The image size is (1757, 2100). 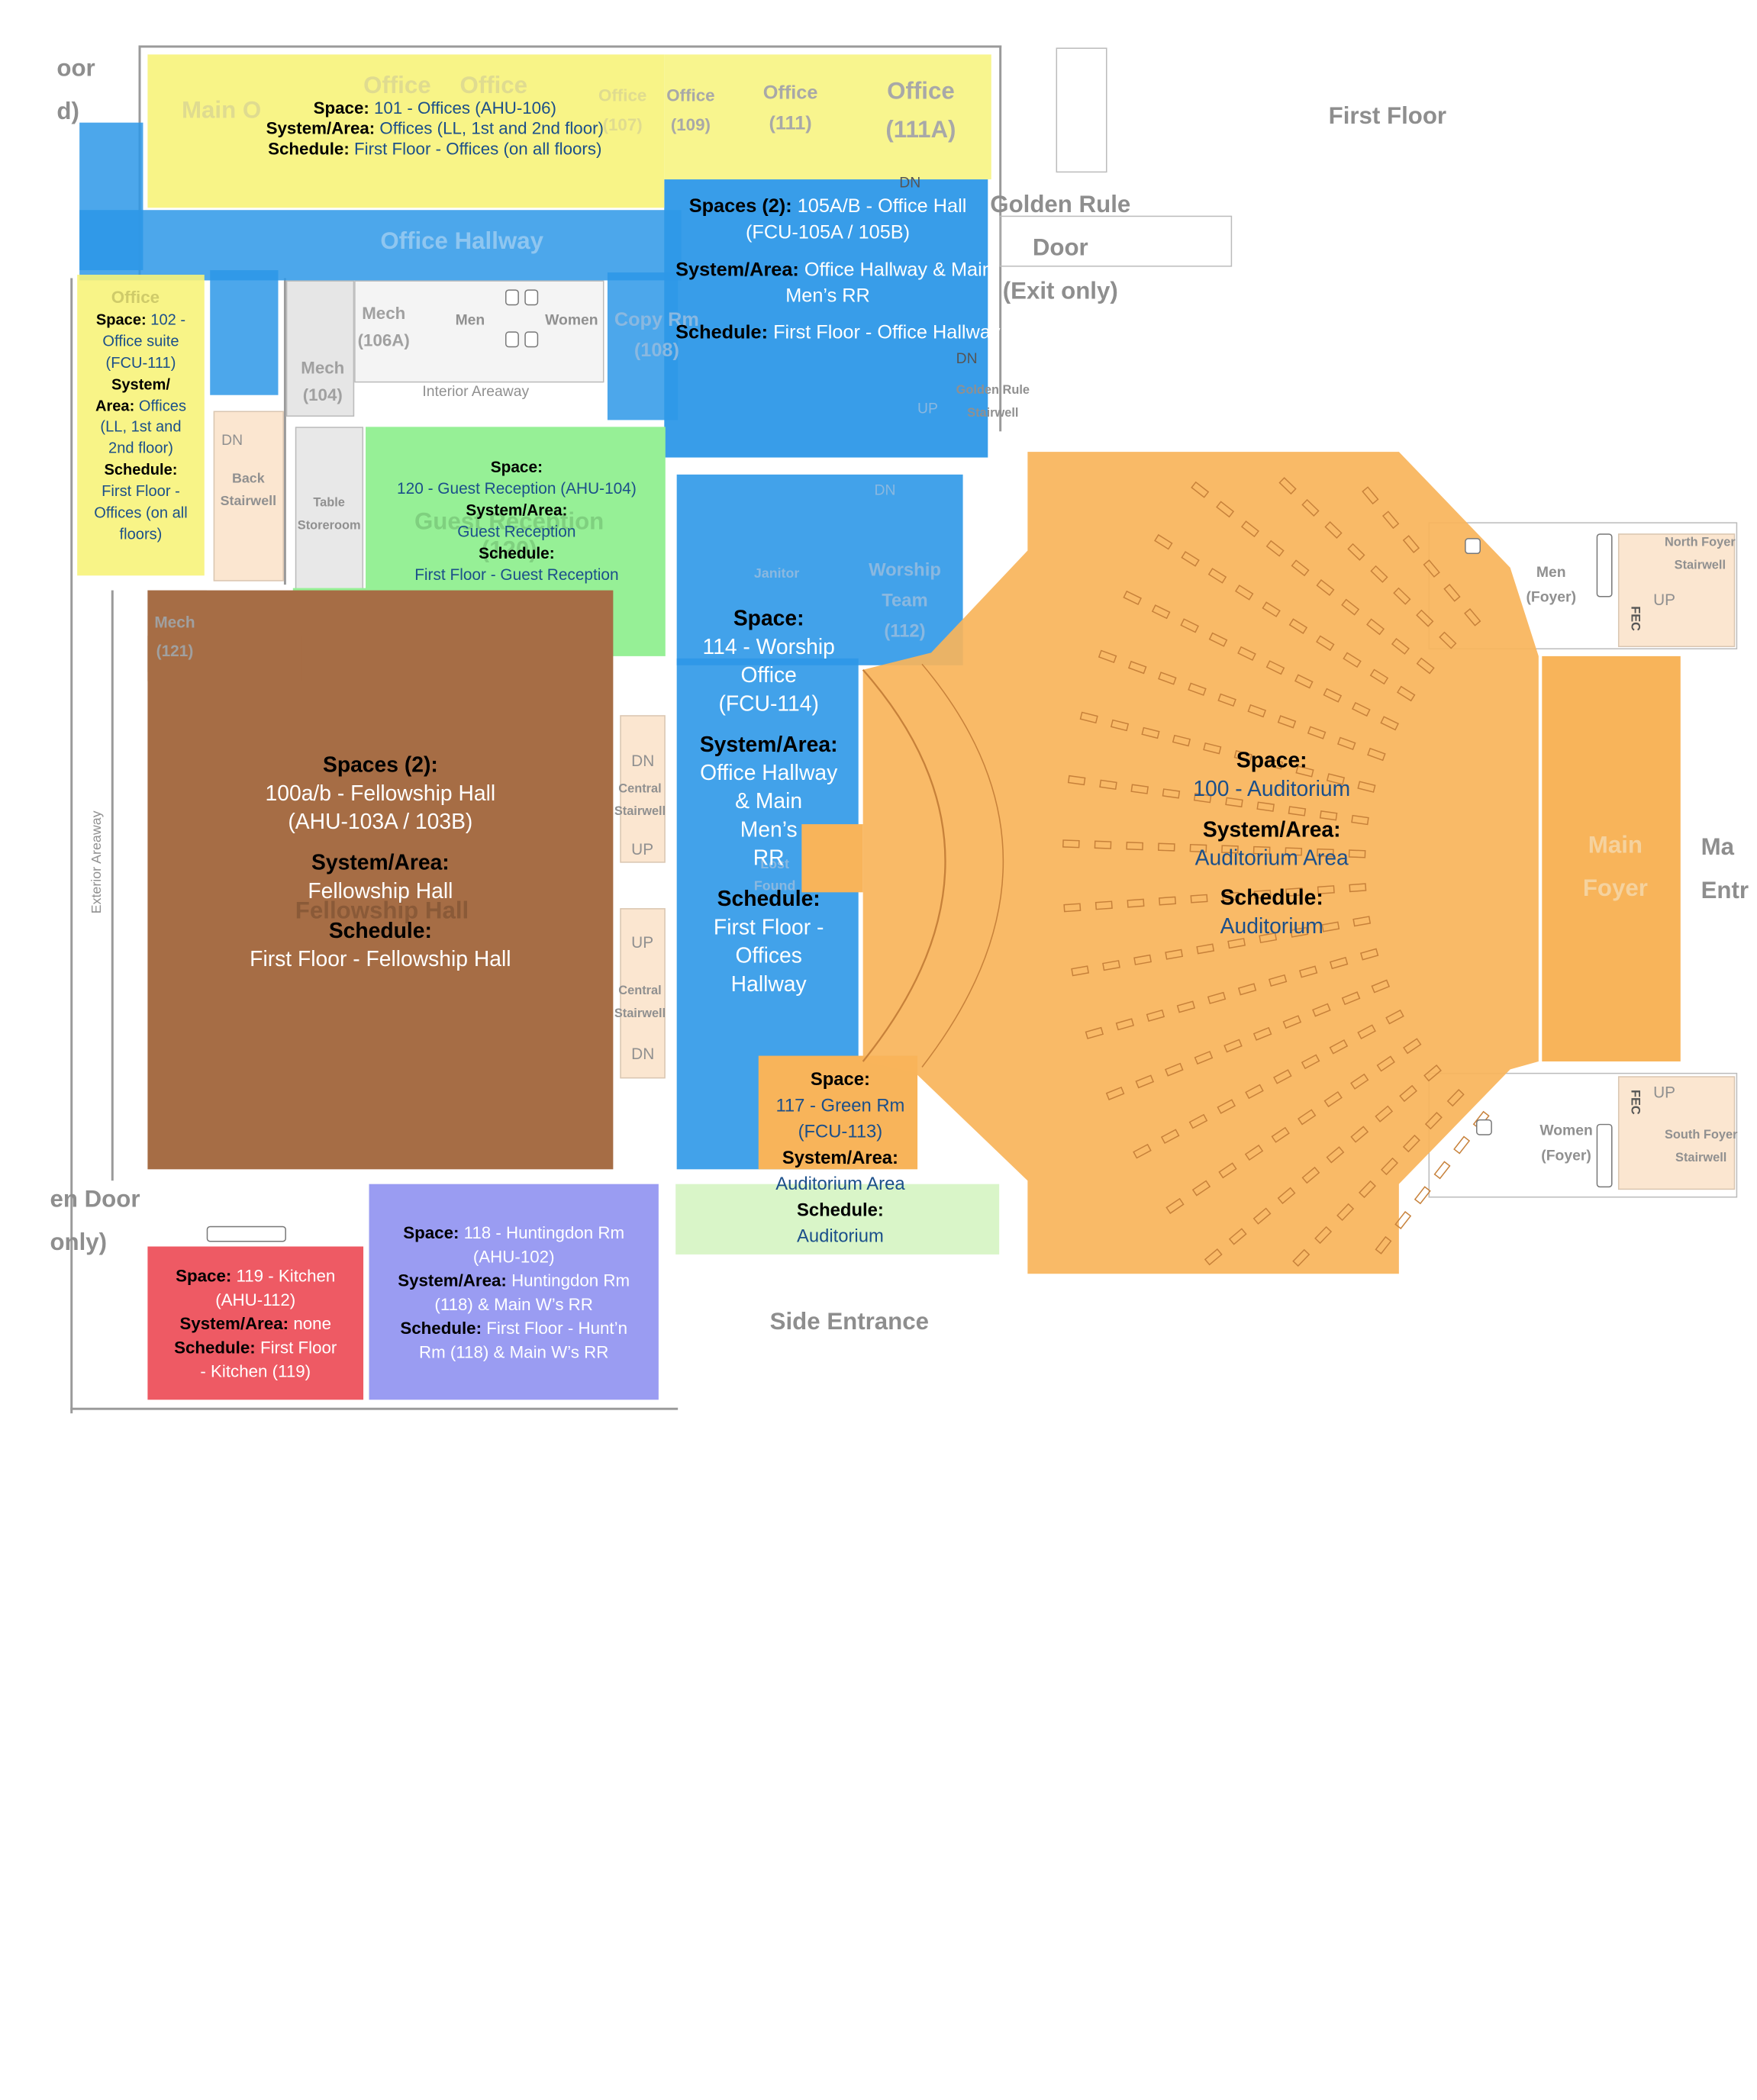 What do you see at coordinates (162, 406) in the screenshot?
I see `zone-label-value: Offices` at bounding box center [162, 406].